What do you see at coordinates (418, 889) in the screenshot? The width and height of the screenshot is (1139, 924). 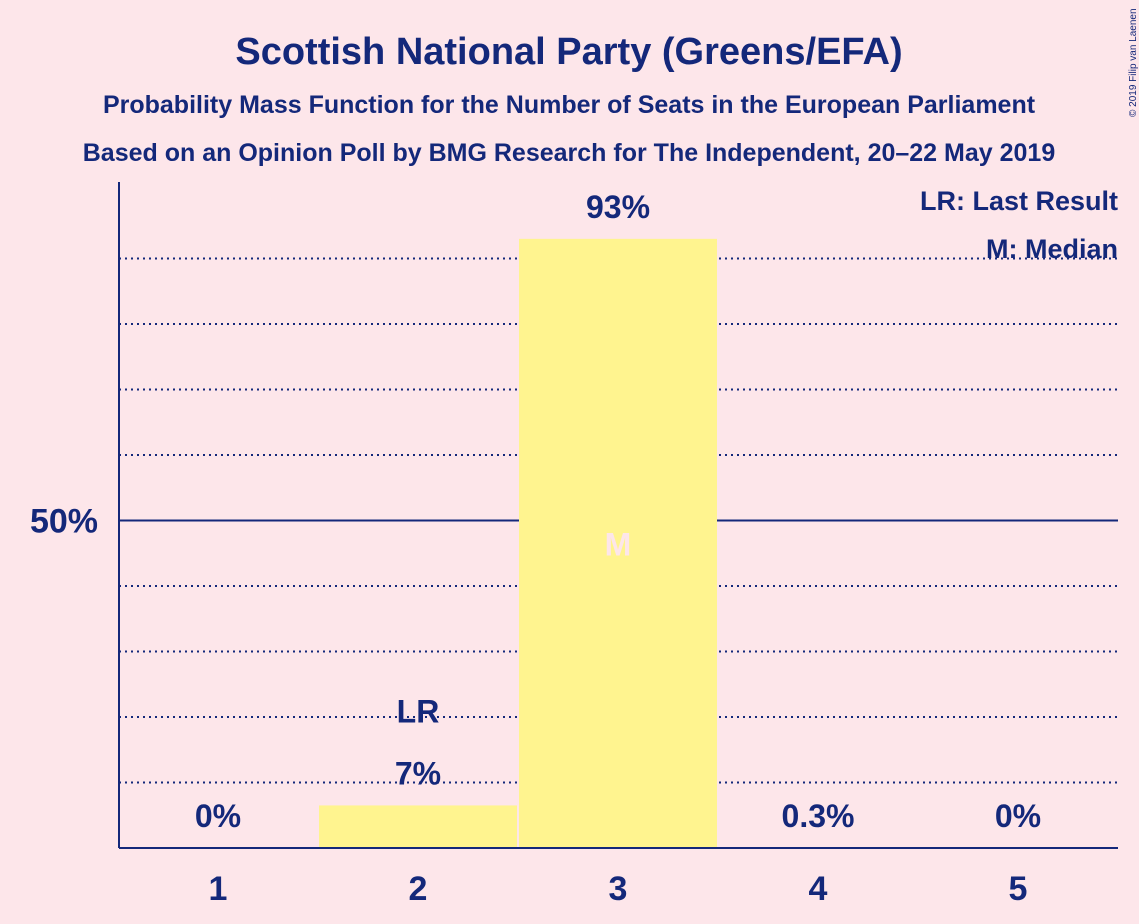 I see `x-tick-label-2: 2` at bounding box center [418, 889].